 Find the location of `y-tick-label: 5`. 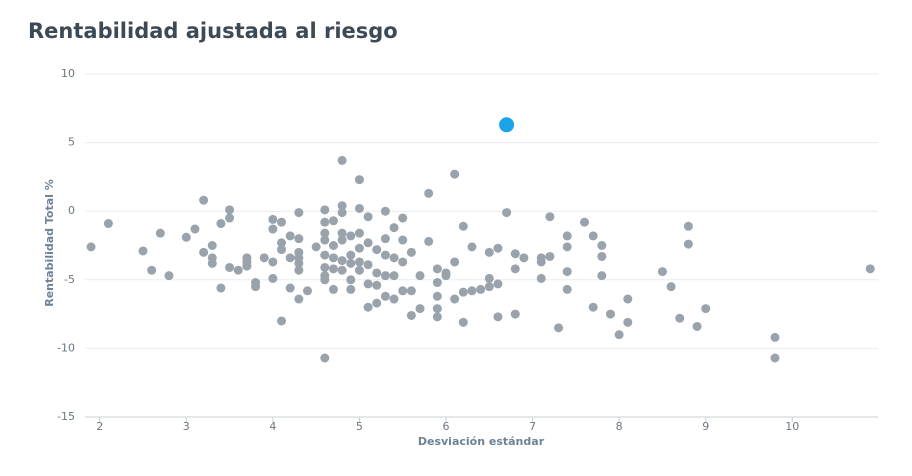

y-tick-label: 5 is located at coordinates (71, 142).